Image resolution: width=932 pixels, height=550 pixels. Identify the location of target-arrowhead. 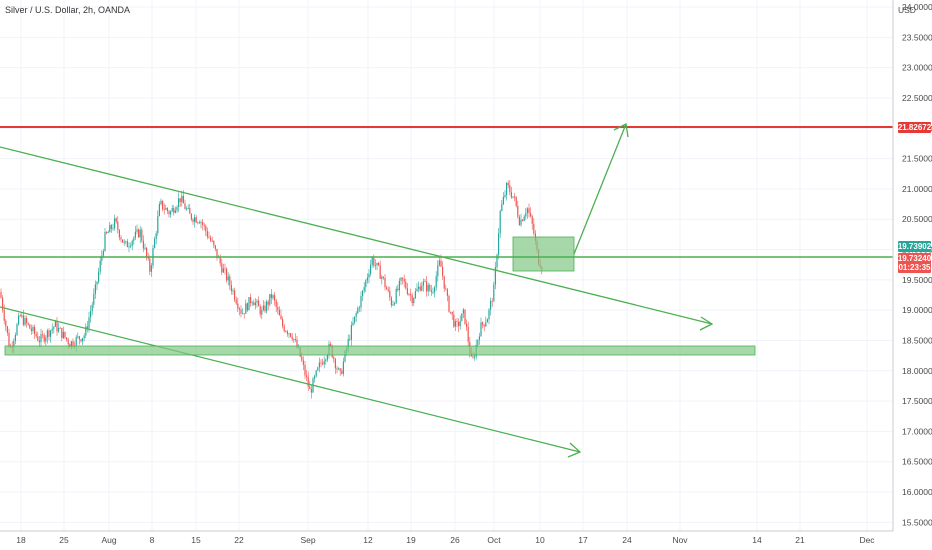
(621, 130).